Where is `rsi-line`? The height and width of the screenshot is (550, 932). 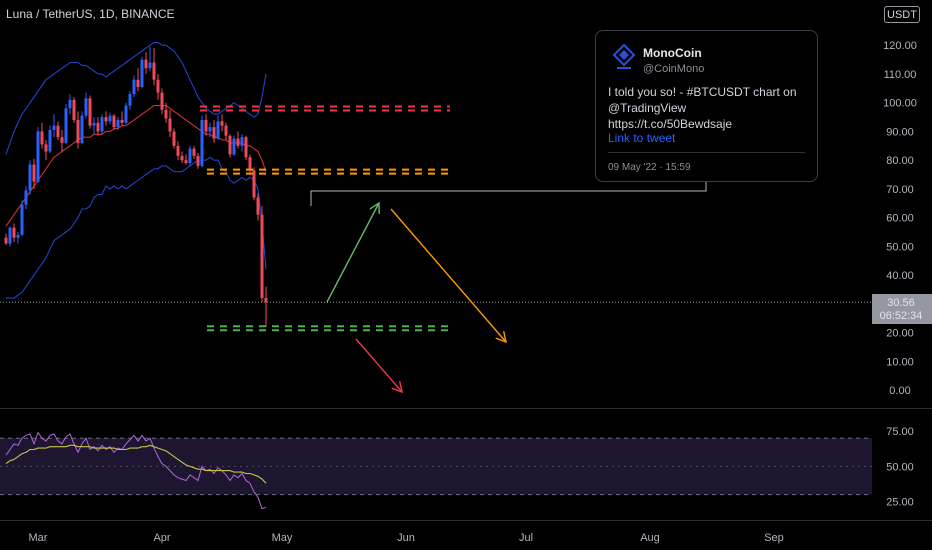 rsi-line is located at coordinates (136, 470).